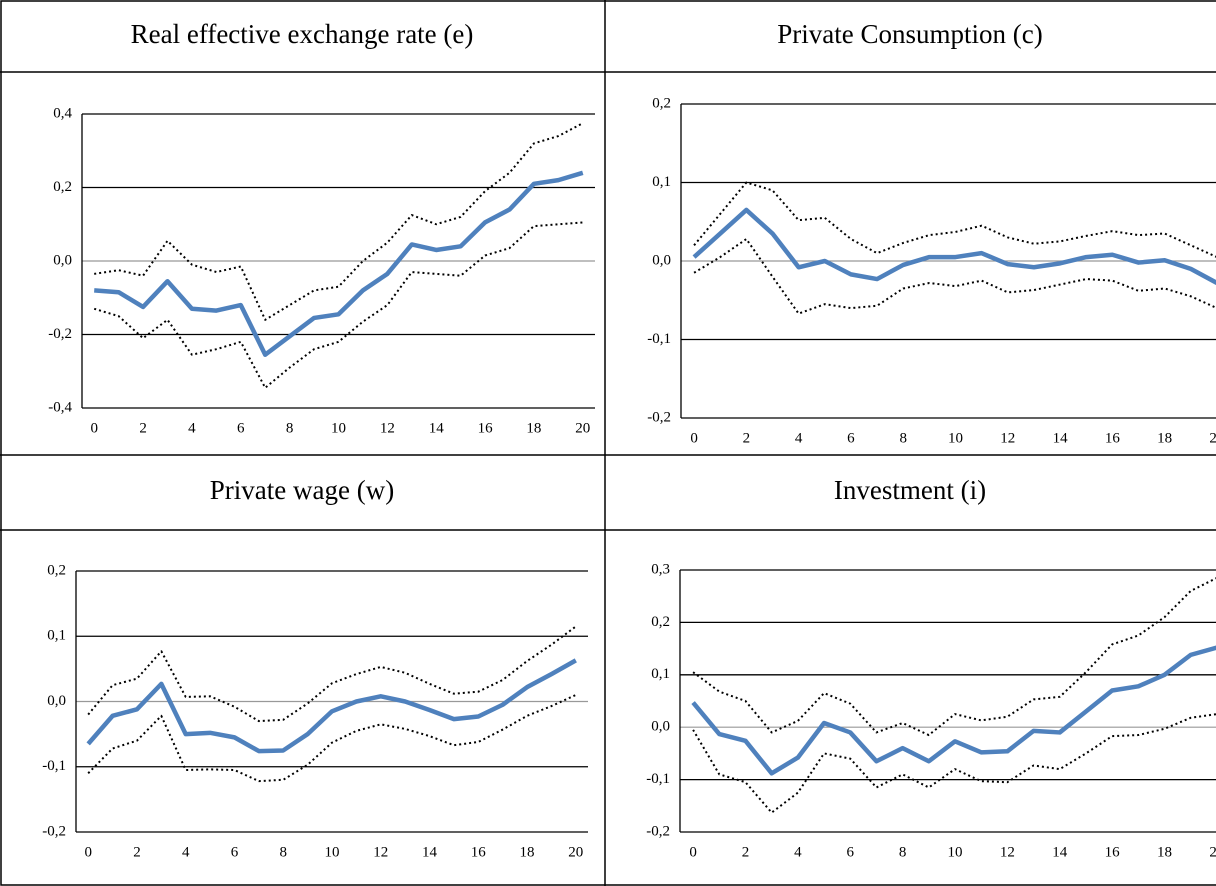  Describe the element at coordinates (302, 490) in the screenshot. I see `chart-title: Private wage (w)` at that location.